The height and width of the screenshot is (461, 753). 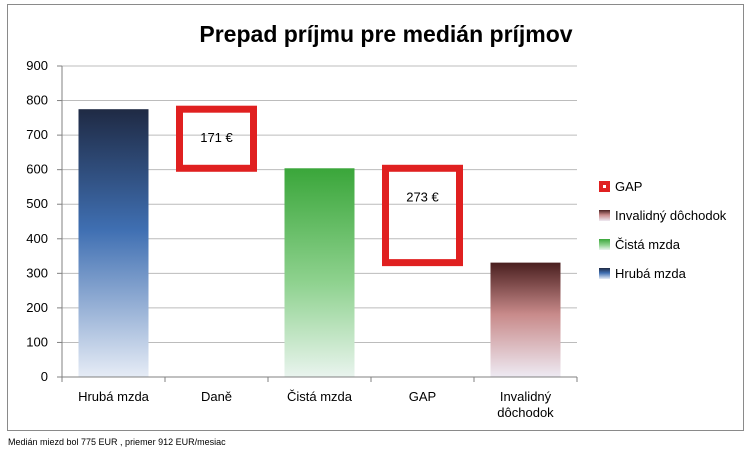 What do you see at coordinates (422, 396) in the screenshot?
I see `x-tick-label: GAP` at bounding box center [422, 396].